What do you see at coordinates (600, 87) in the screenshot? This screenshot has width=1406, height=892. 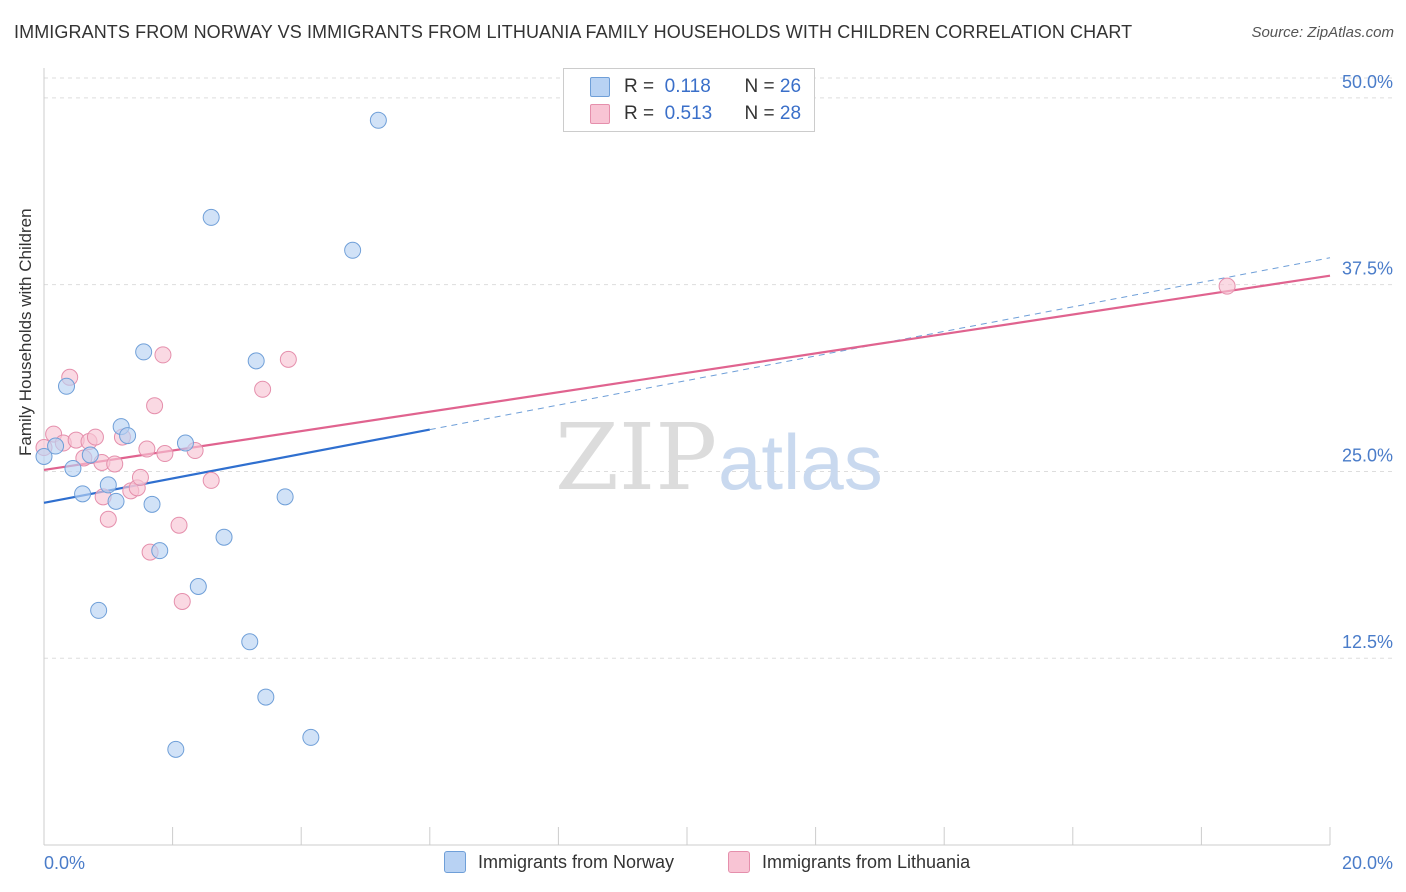 I see `norway-swatch` at bounding box center [600, 87].